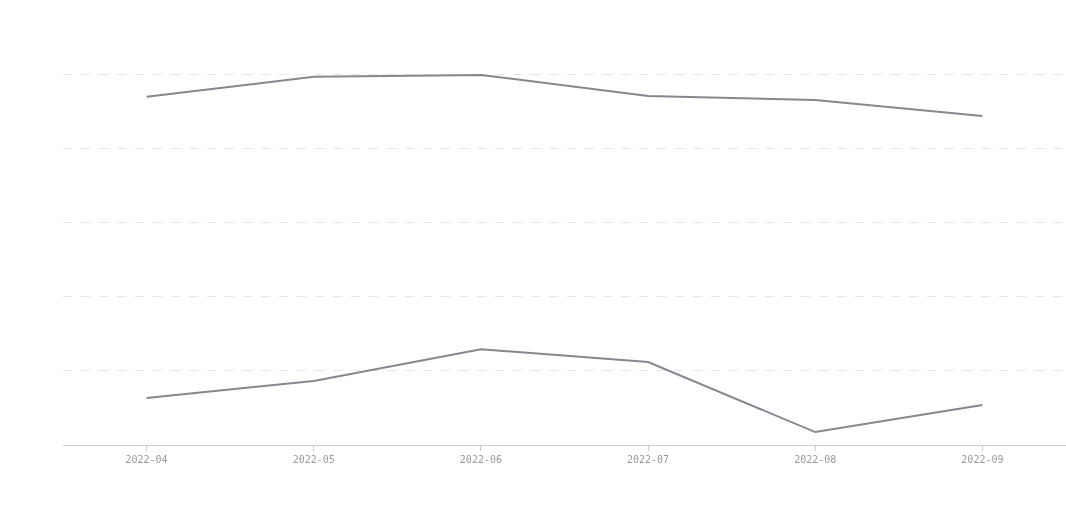 The width and height of the screenshot is (1066, 519). I want to click on x-tick-label: 2022-08, so click(815, 459).